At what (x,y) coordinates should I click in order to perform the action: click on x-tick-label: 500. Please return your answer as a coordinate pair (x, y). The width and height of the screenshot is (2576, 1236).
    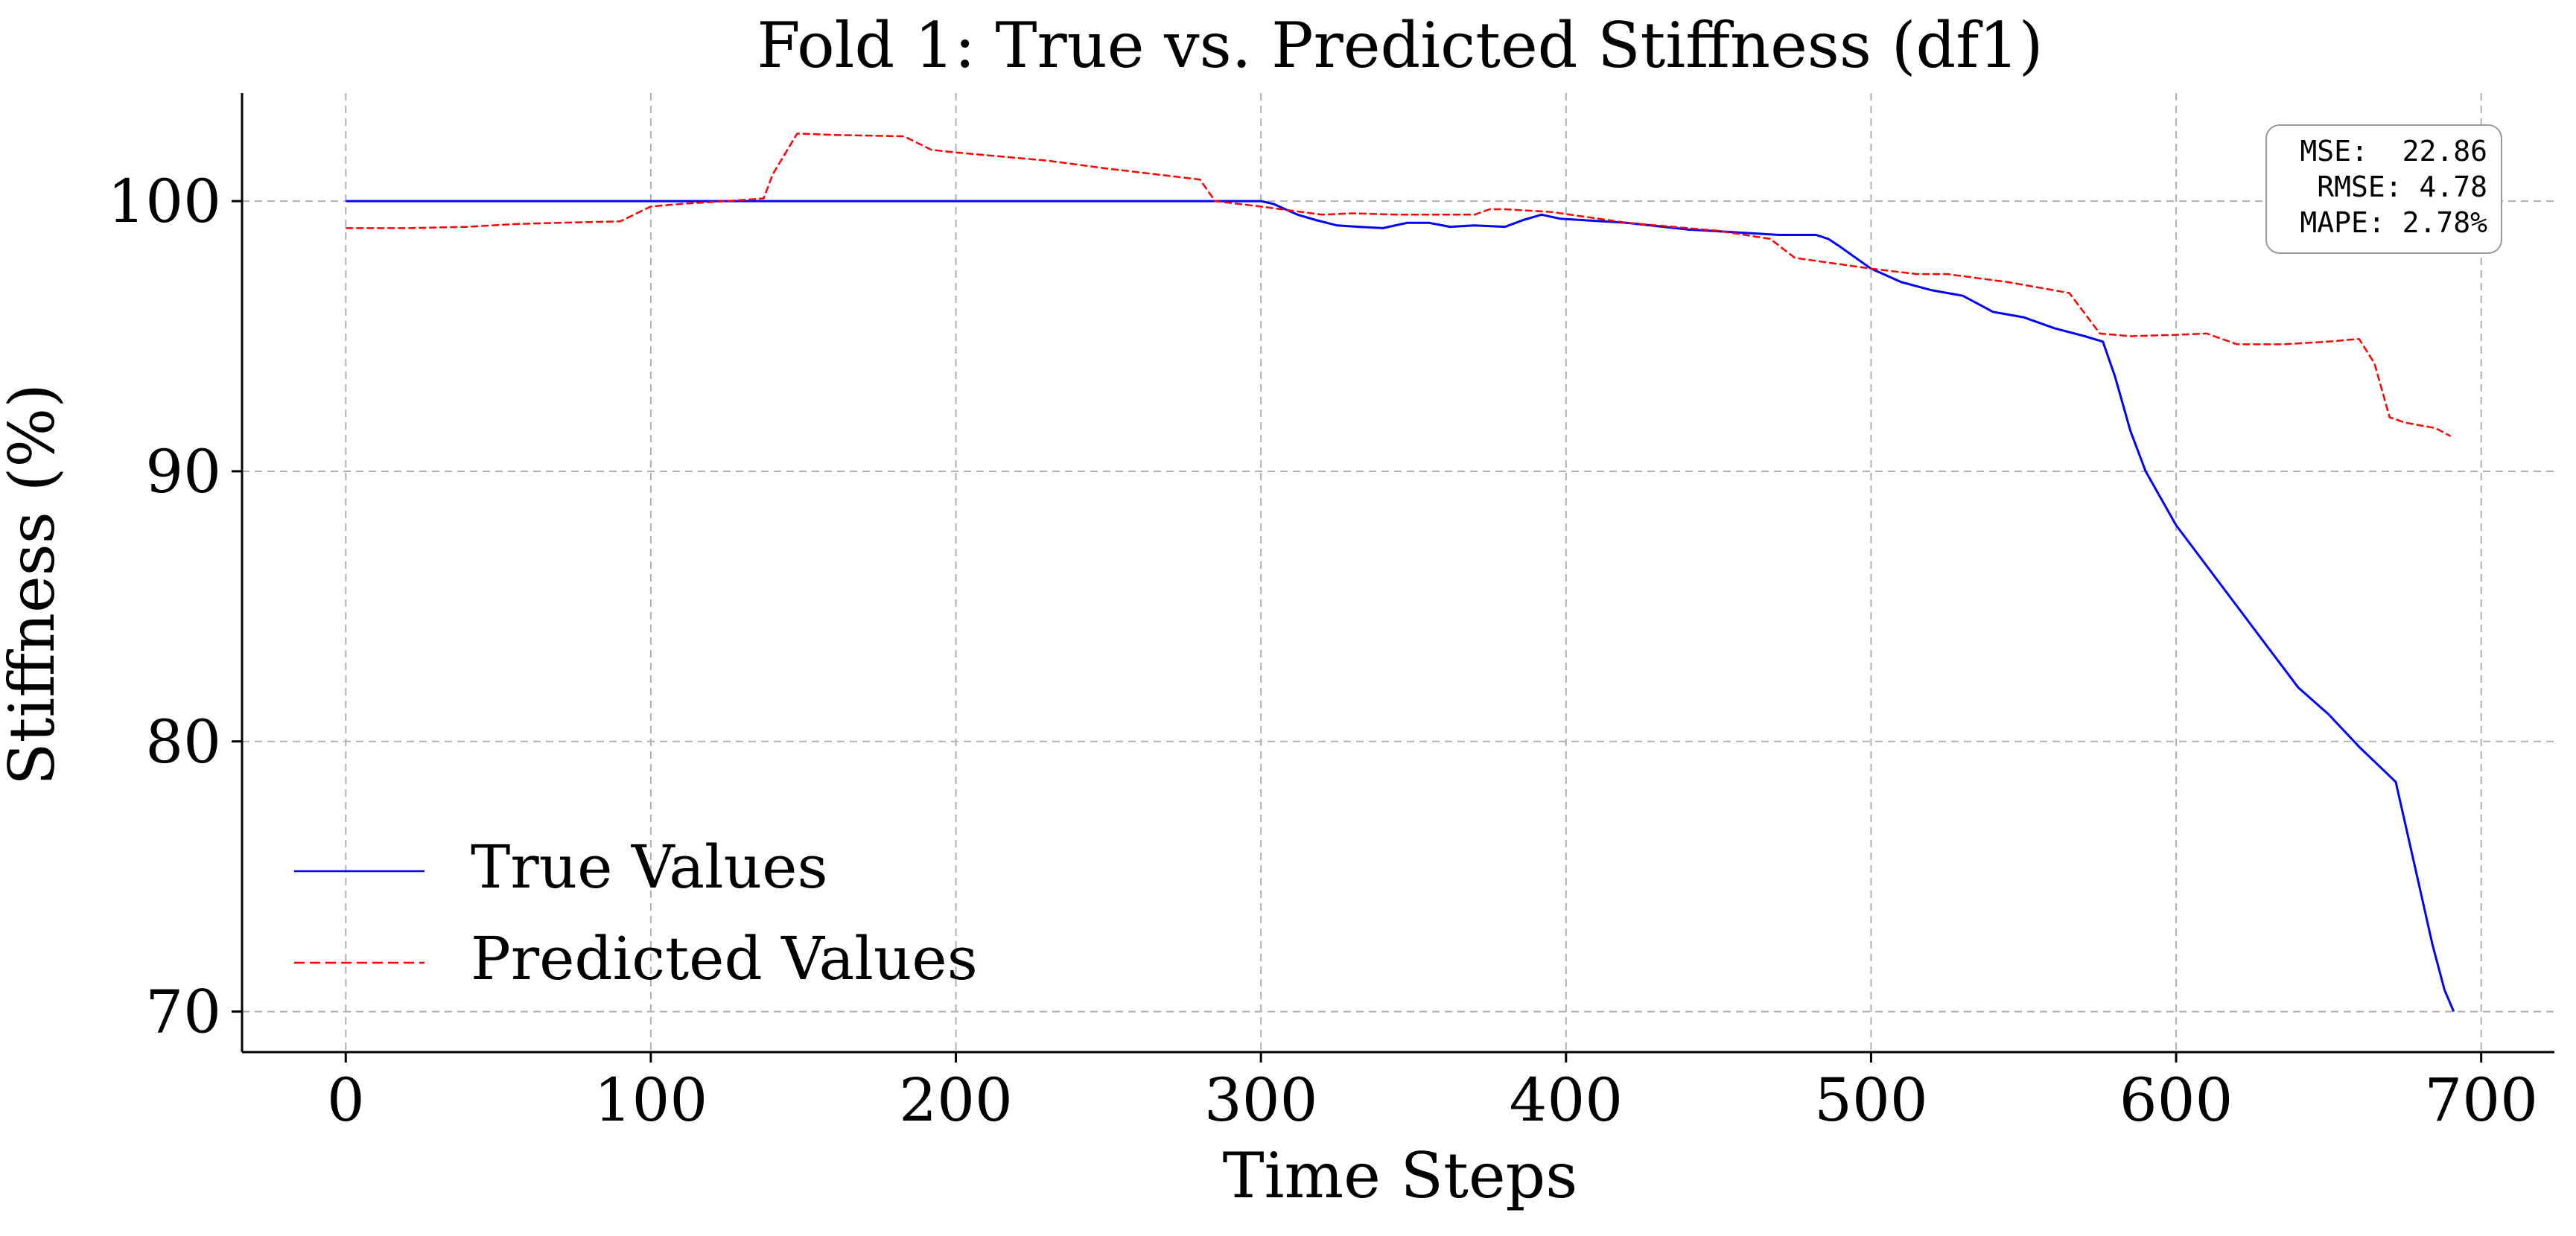
    Looking at the image, I should click on (1871, 1100).